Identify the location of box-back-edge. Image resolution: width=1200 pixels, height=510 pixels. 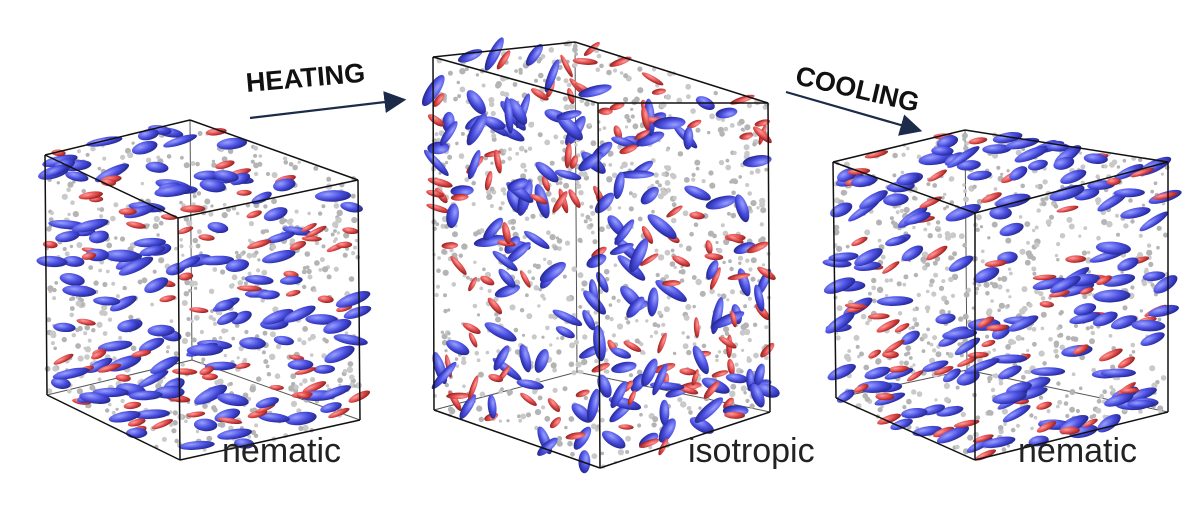
(901, 384).